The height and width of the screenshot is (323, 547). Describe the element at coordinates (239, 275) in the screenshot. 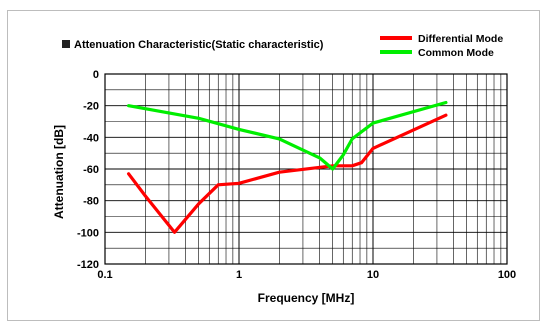

I see `x-tick-label: 1` at that location.